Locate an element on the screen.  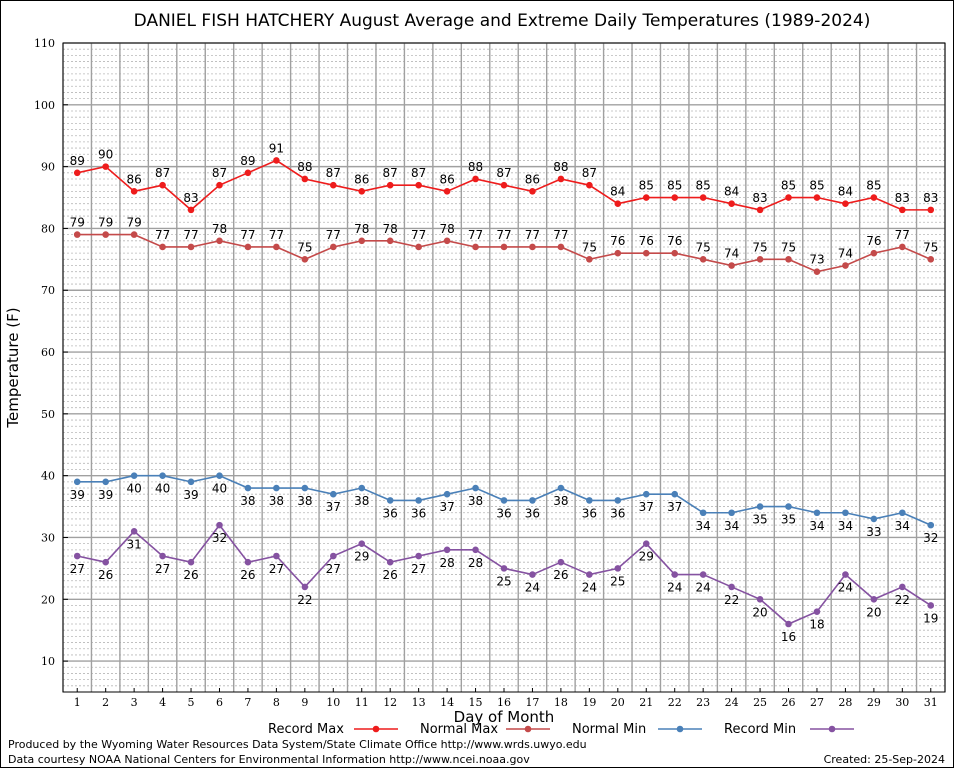
legend-label: Record Max is located at coordinates (306, 729).